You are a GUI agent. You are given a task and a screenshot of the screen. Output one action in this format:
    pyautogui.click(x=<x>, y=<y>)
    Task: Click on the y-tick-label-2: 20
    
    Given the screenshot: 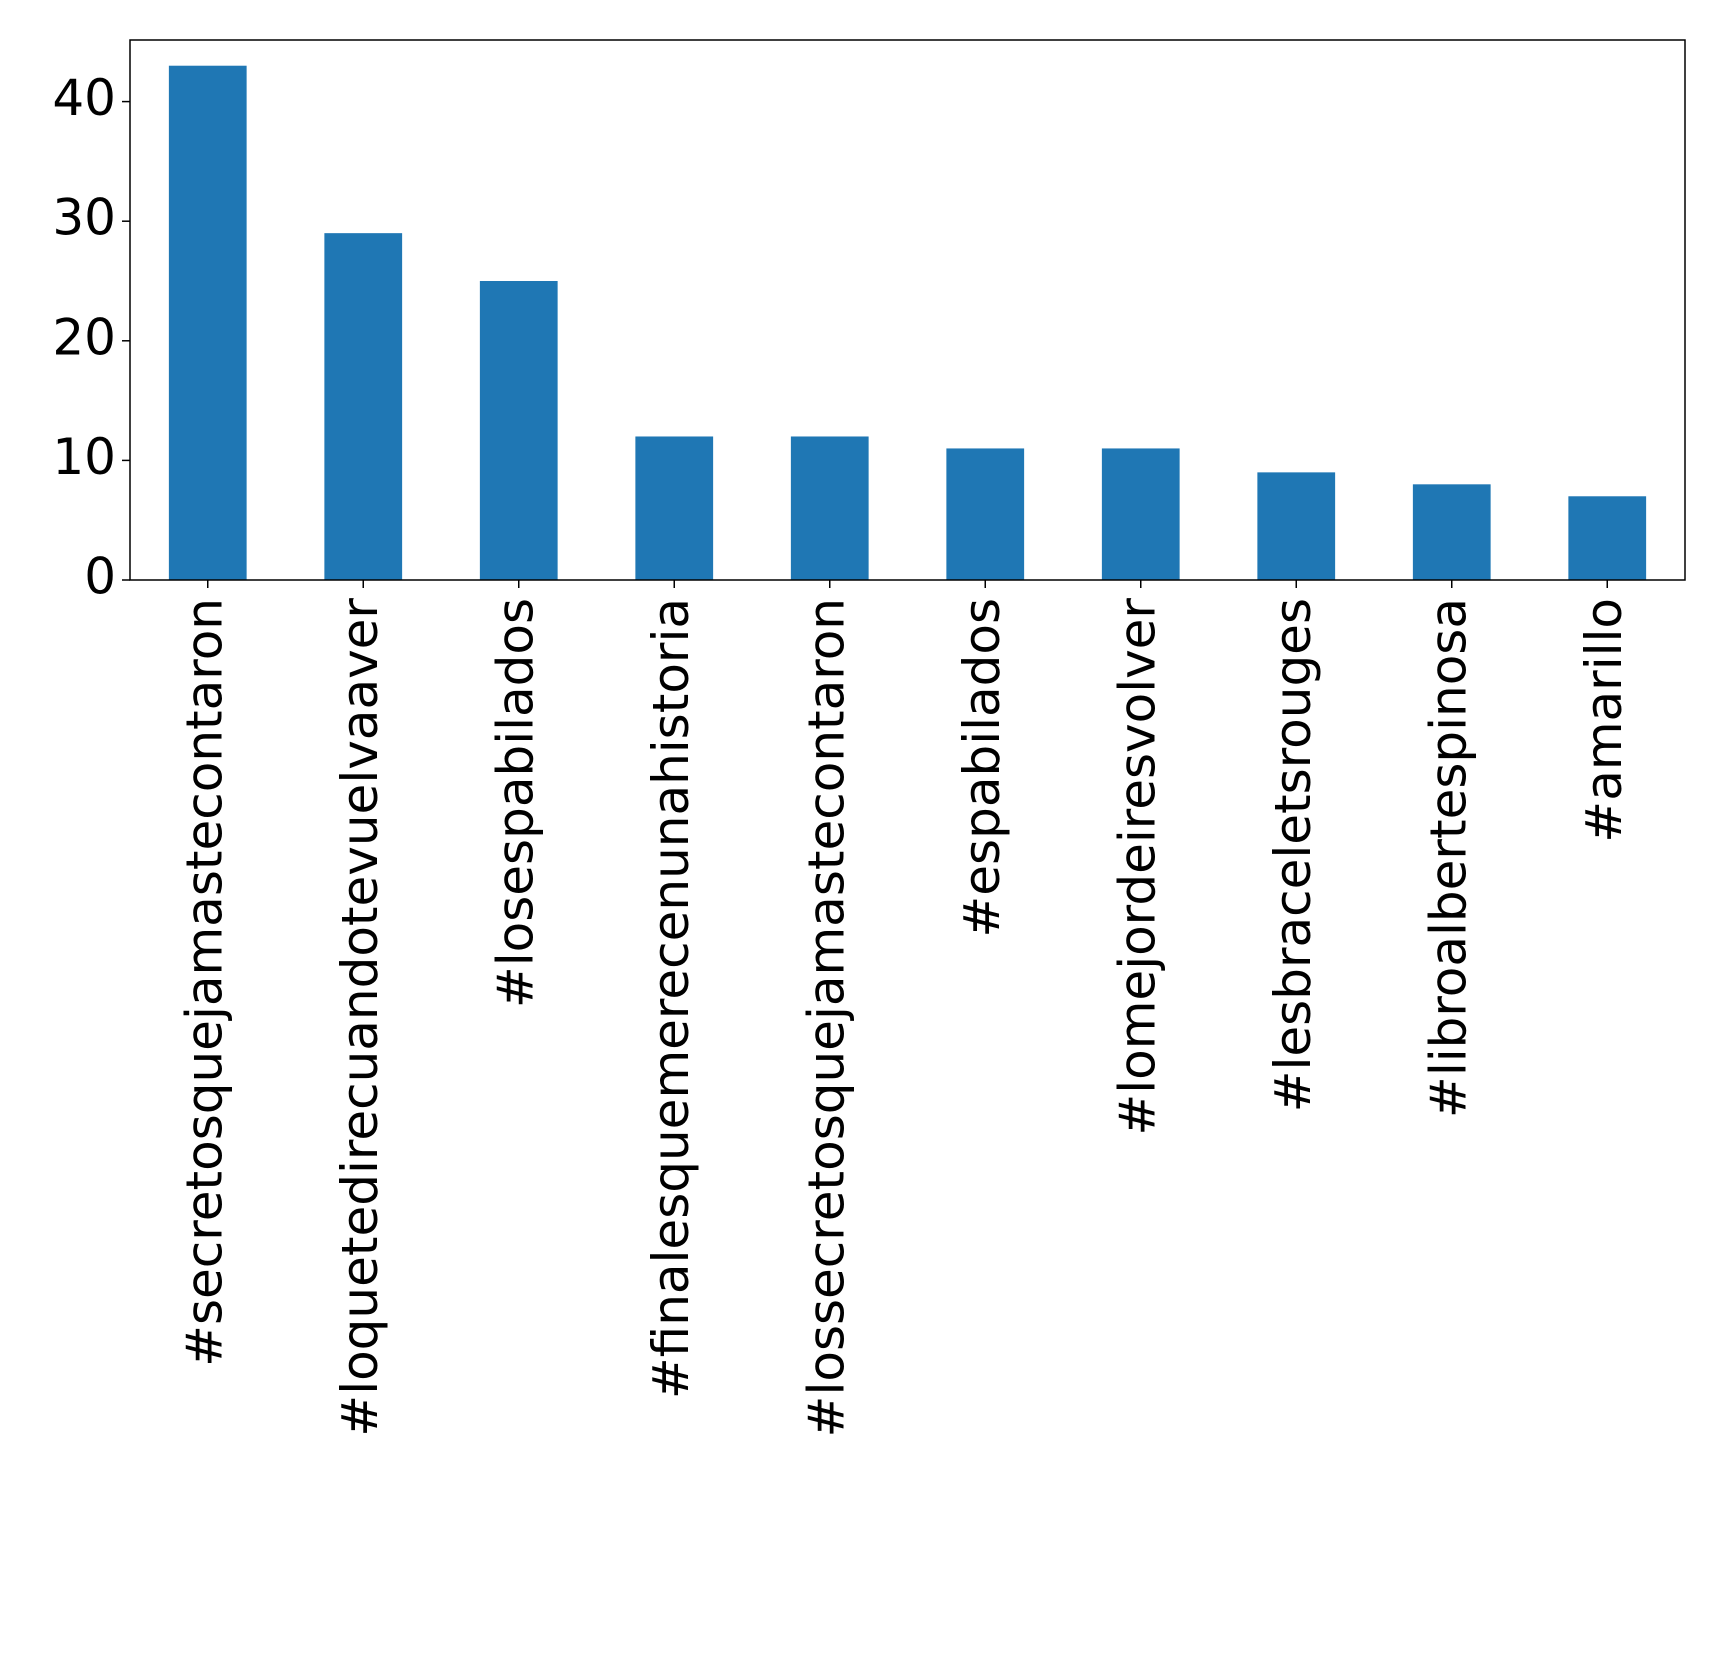 What is the action you would take?
    pyautogui.click(x=84, y=337)
    